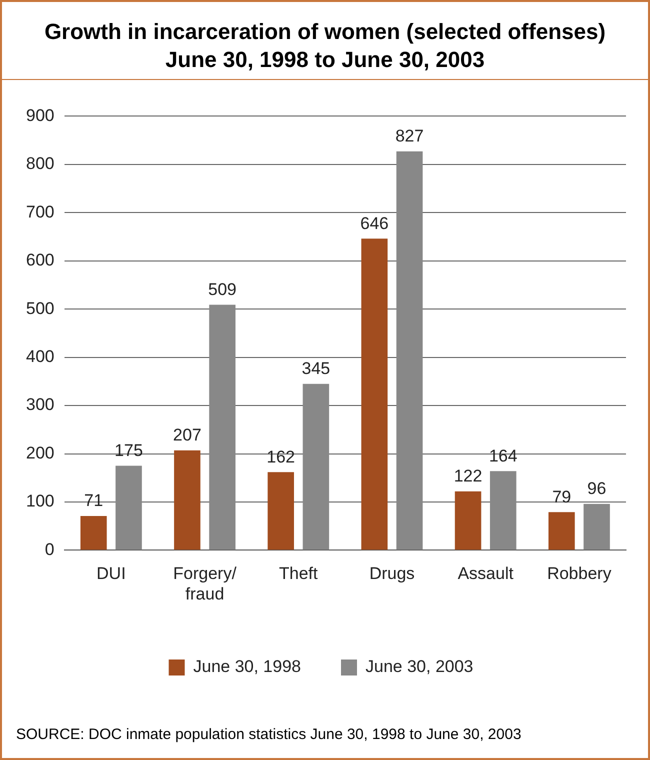  What do you see at coordinates (486, 574) in the screenshot?
I see `x-tick-label: Assault` at bounding box center [486, 574].